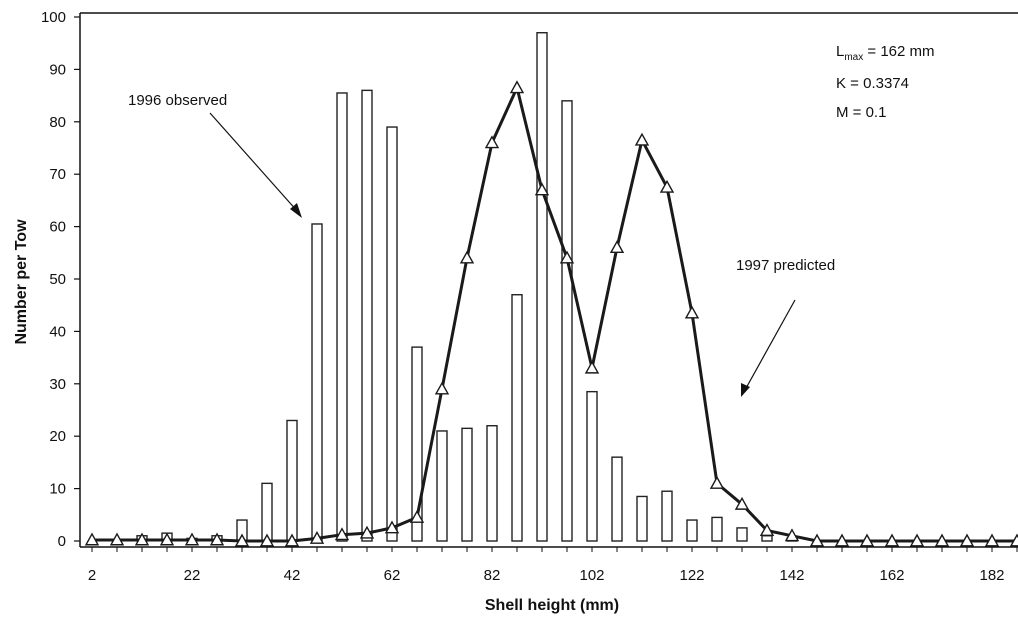 Image resolution: width=1018 pixels, height=617 pixels. What do you see at coordinates (552, 605) in the screenshot?
I see `x-axis-title: Shell height (mm)` at bounding box center [552, 605].